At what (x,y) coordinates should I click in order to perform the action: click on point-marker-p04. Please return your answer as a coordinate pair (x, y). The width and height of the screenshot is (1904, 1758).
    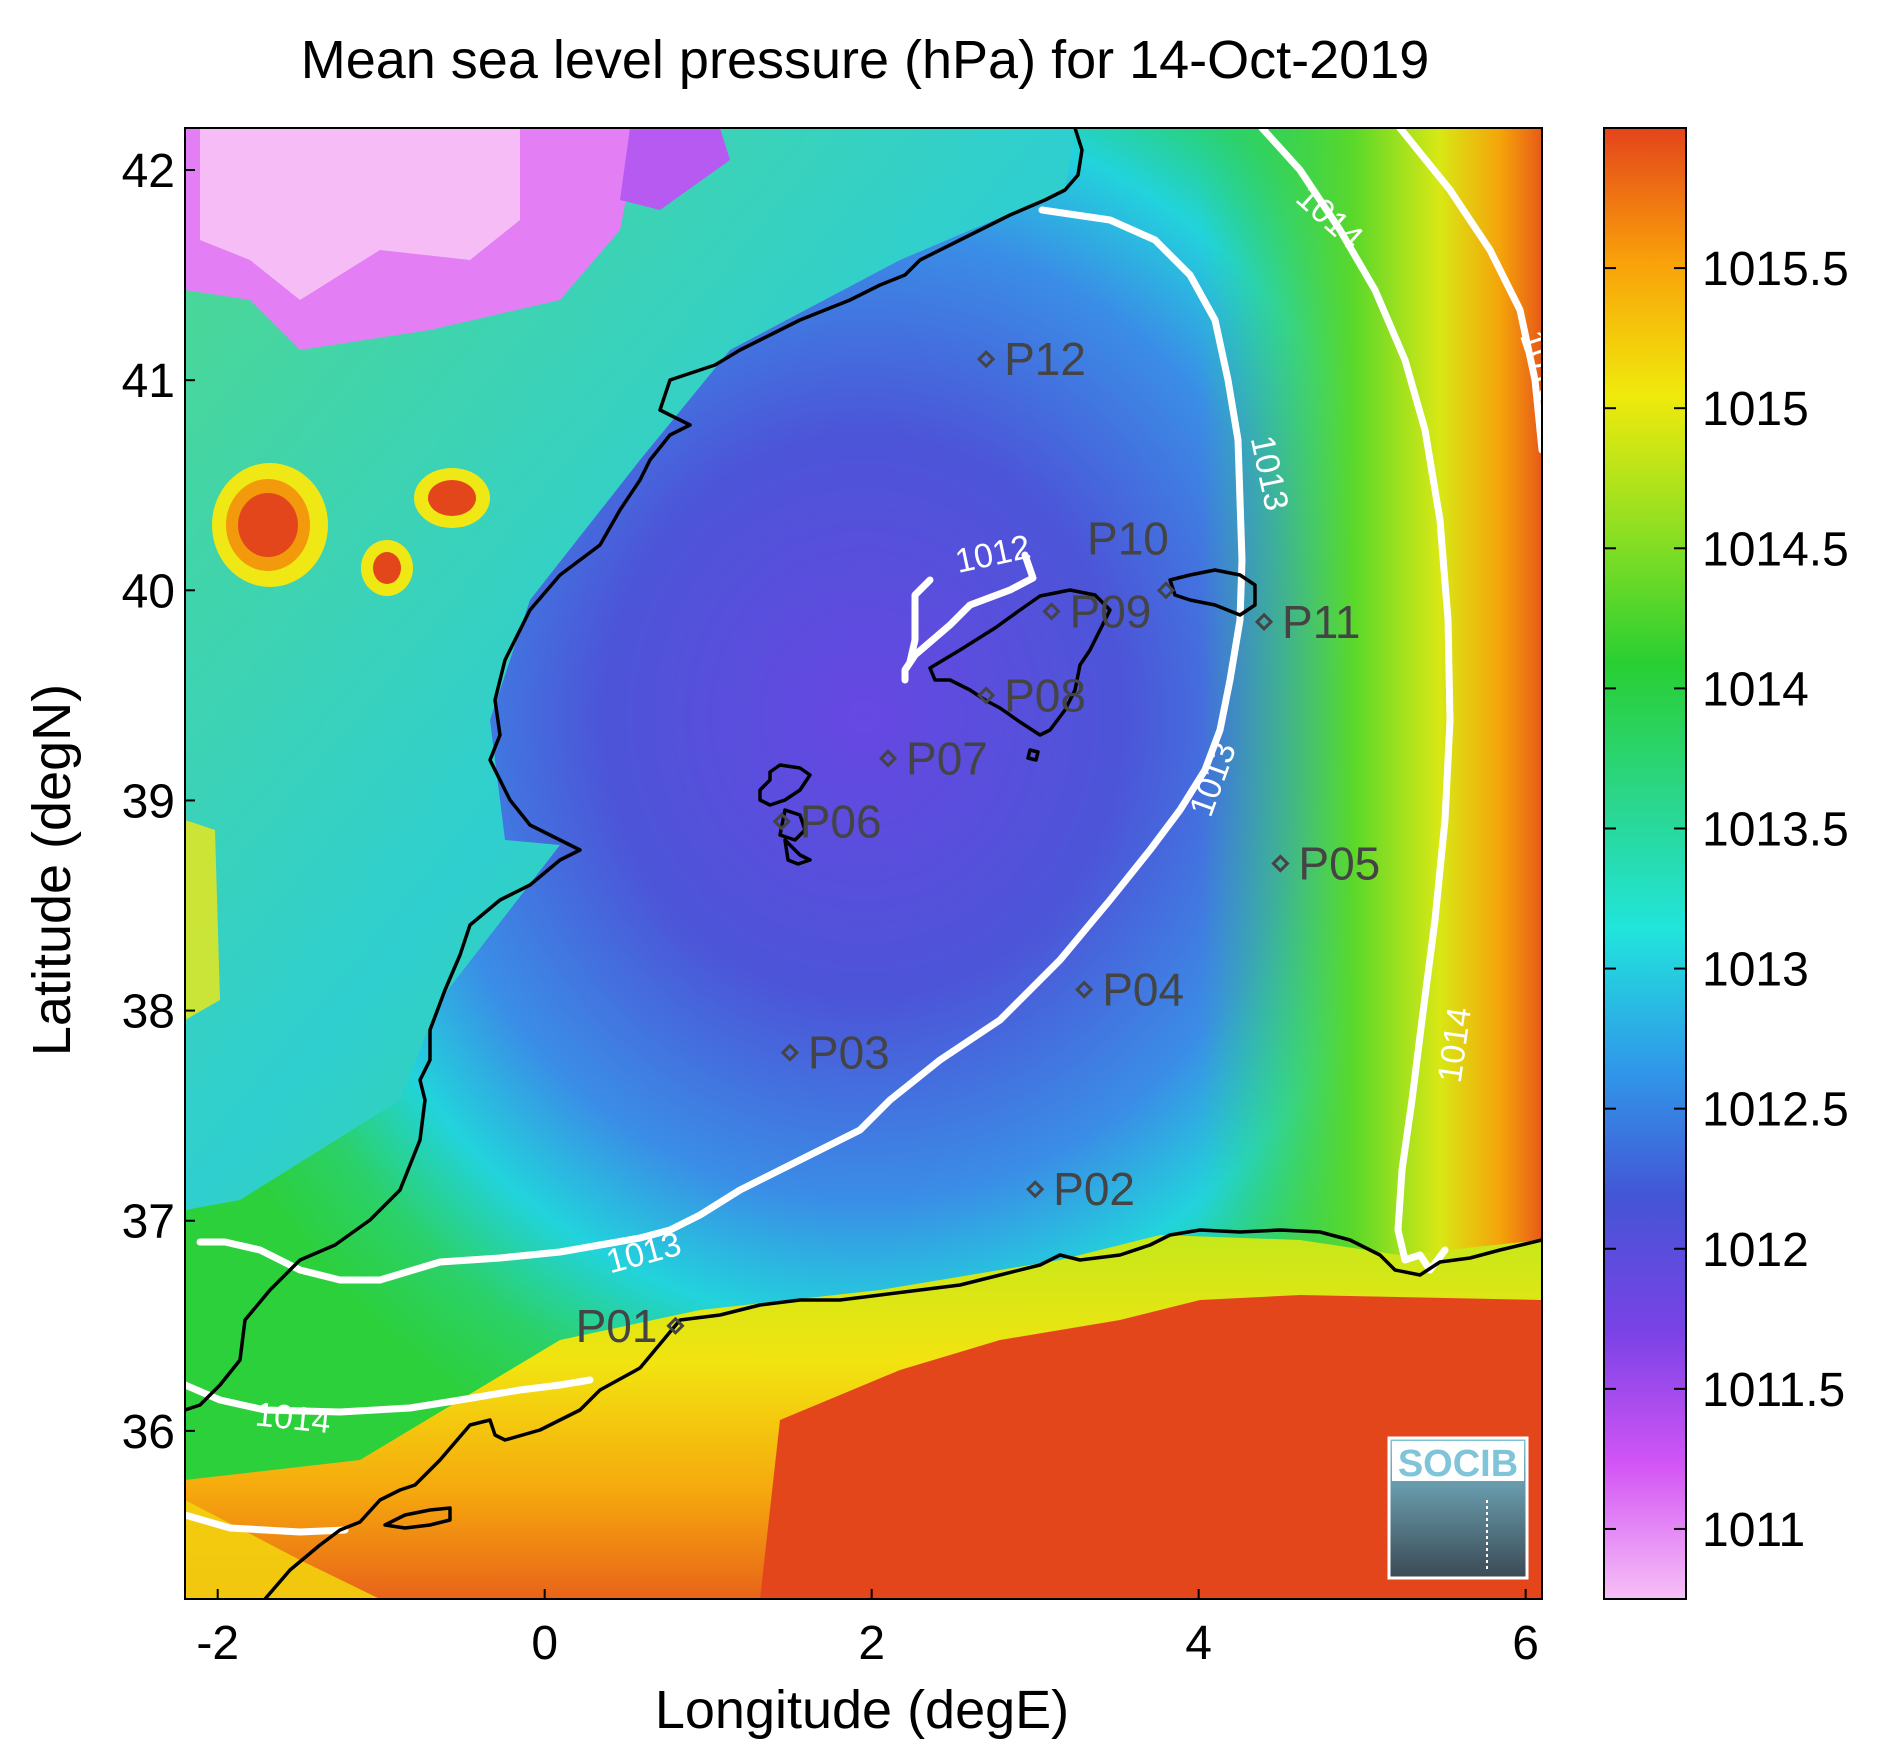
    Looking at the image, I should click on (1084, 989).